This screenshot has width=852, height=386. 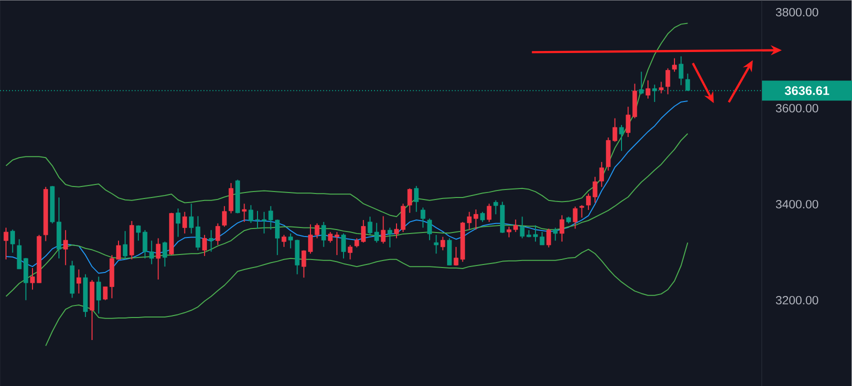 I want to click on ref-line-label: 3636.61, so click(x=807, y=90).